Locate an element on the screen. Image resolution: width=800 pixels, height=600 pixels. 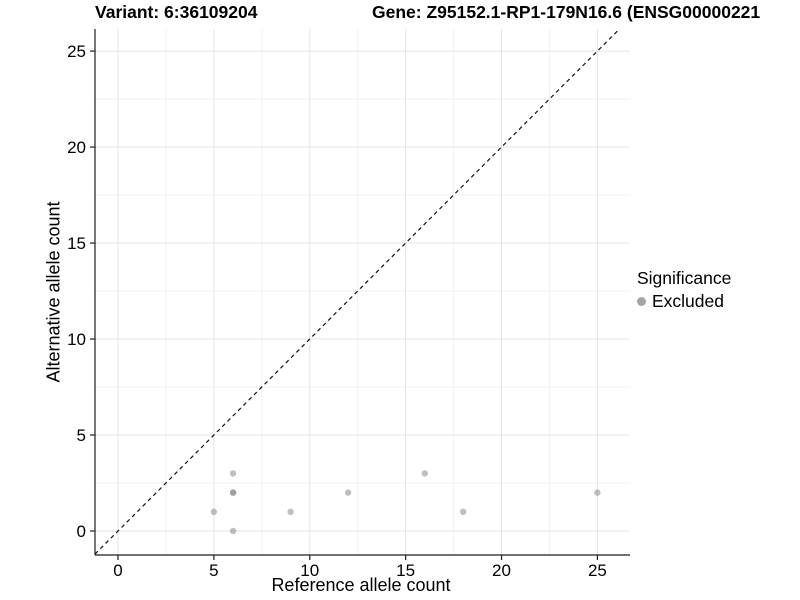
legend: Significance Excluded is located at coordinates (684, 290).